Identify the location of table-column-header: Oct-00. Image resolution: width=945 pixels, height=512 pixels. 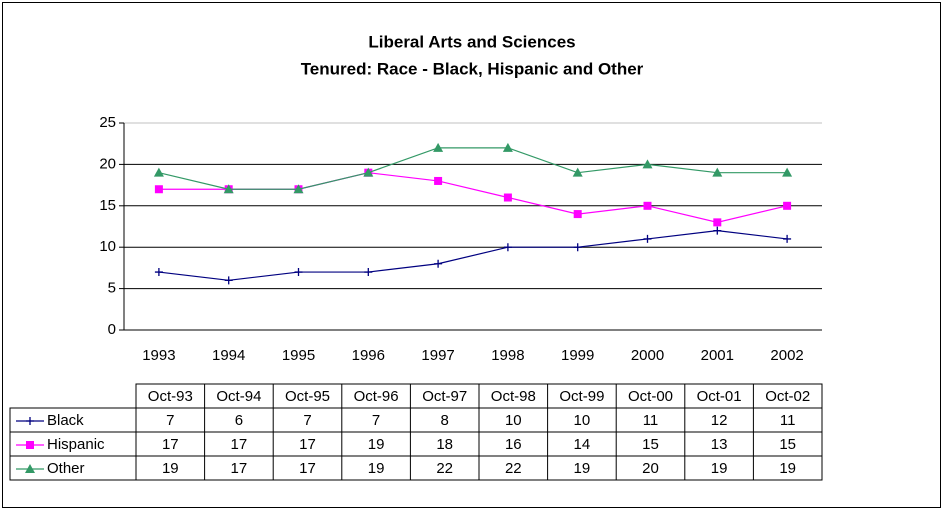
(650, 396).